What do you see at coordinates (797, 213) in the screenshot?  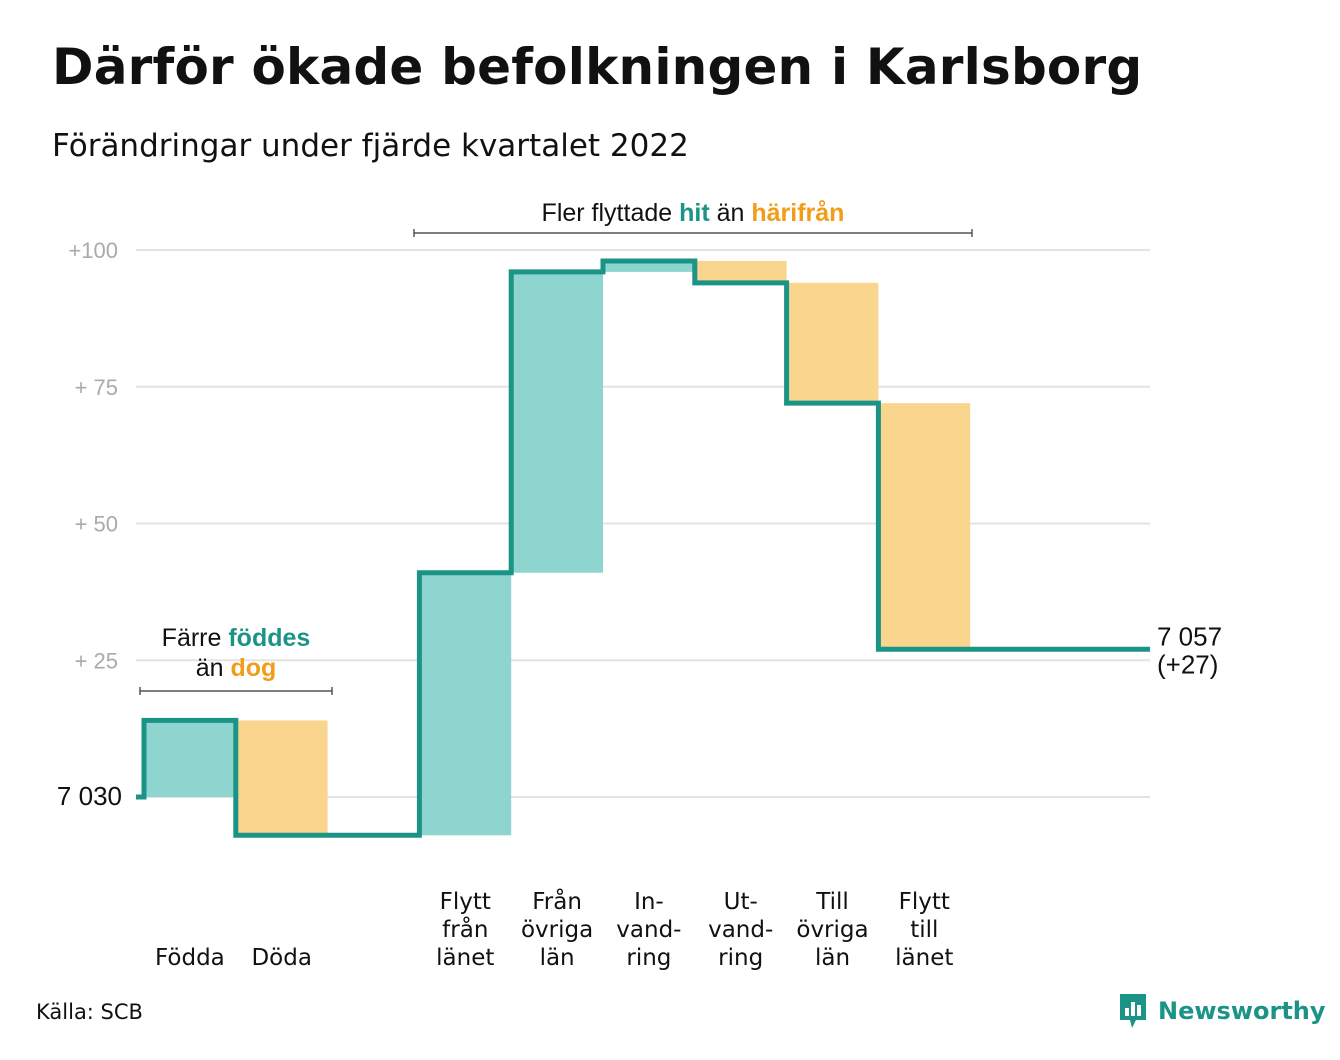 I see `annotation-segment: härifrån` at bounding box center [797, 213].